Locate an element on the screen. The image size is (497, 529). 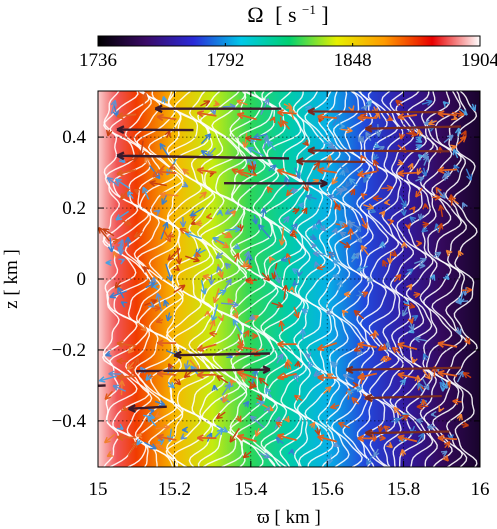
colorbar is located at coordinates (289, 41).